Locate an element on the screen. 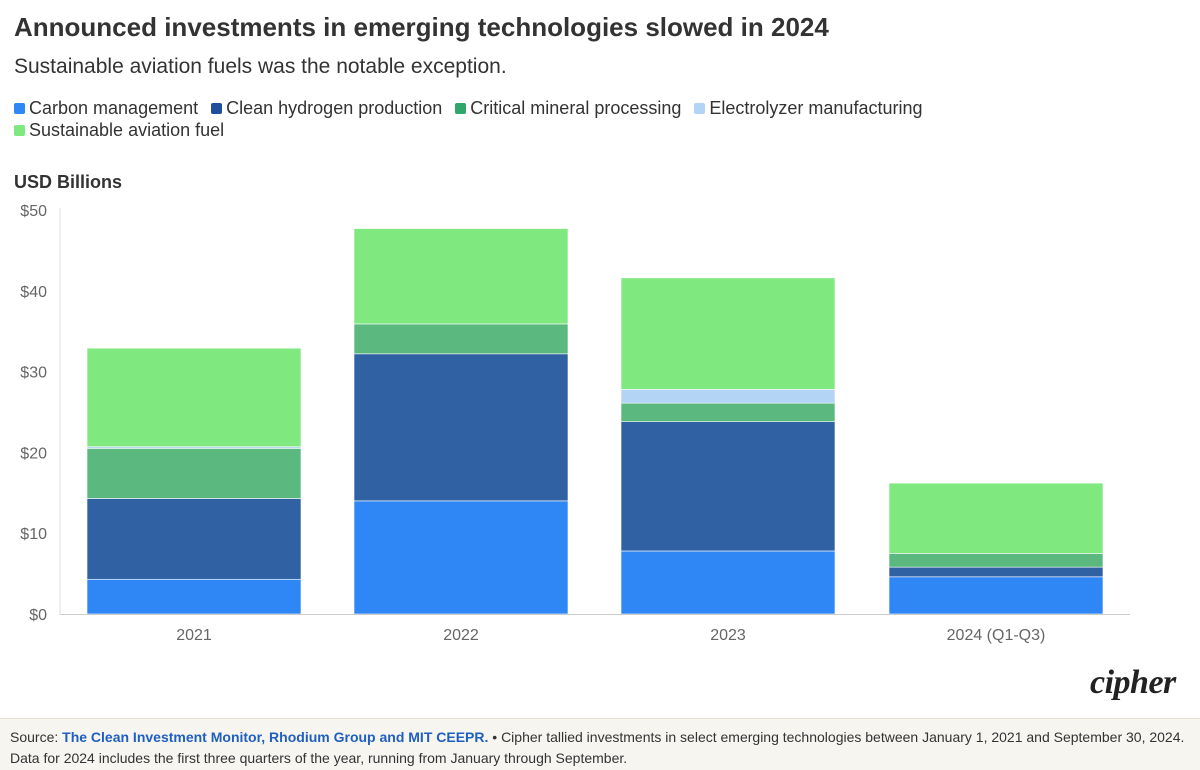 The height and width of the screenshot is (770, 1200). y-tick-label: $40 is located at coordinates (33, 292).